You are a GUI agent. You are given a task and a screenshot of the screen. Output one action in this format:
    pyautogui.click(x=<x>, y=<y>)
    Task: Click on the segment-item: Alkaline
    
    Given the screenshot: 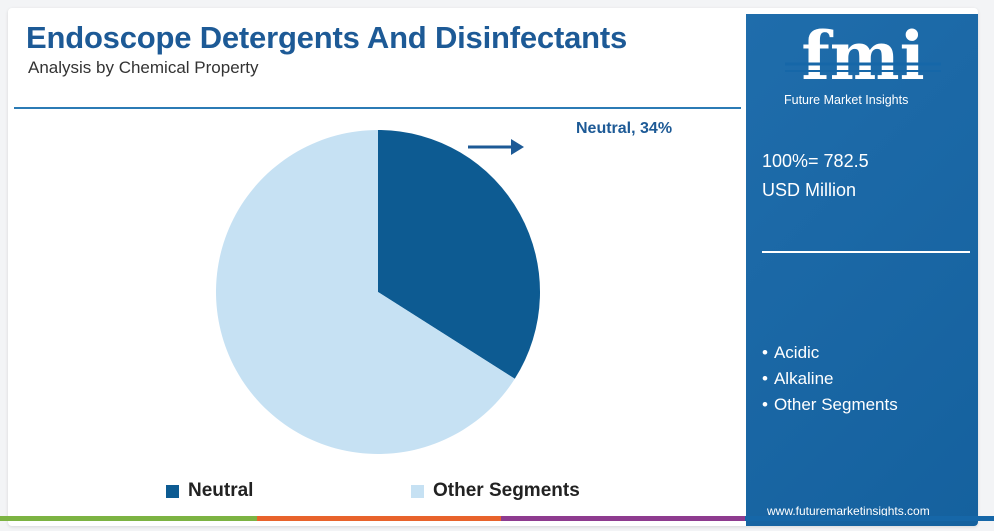 What is the action you would take?
    pyautogui.click(x=830, y=379)
    